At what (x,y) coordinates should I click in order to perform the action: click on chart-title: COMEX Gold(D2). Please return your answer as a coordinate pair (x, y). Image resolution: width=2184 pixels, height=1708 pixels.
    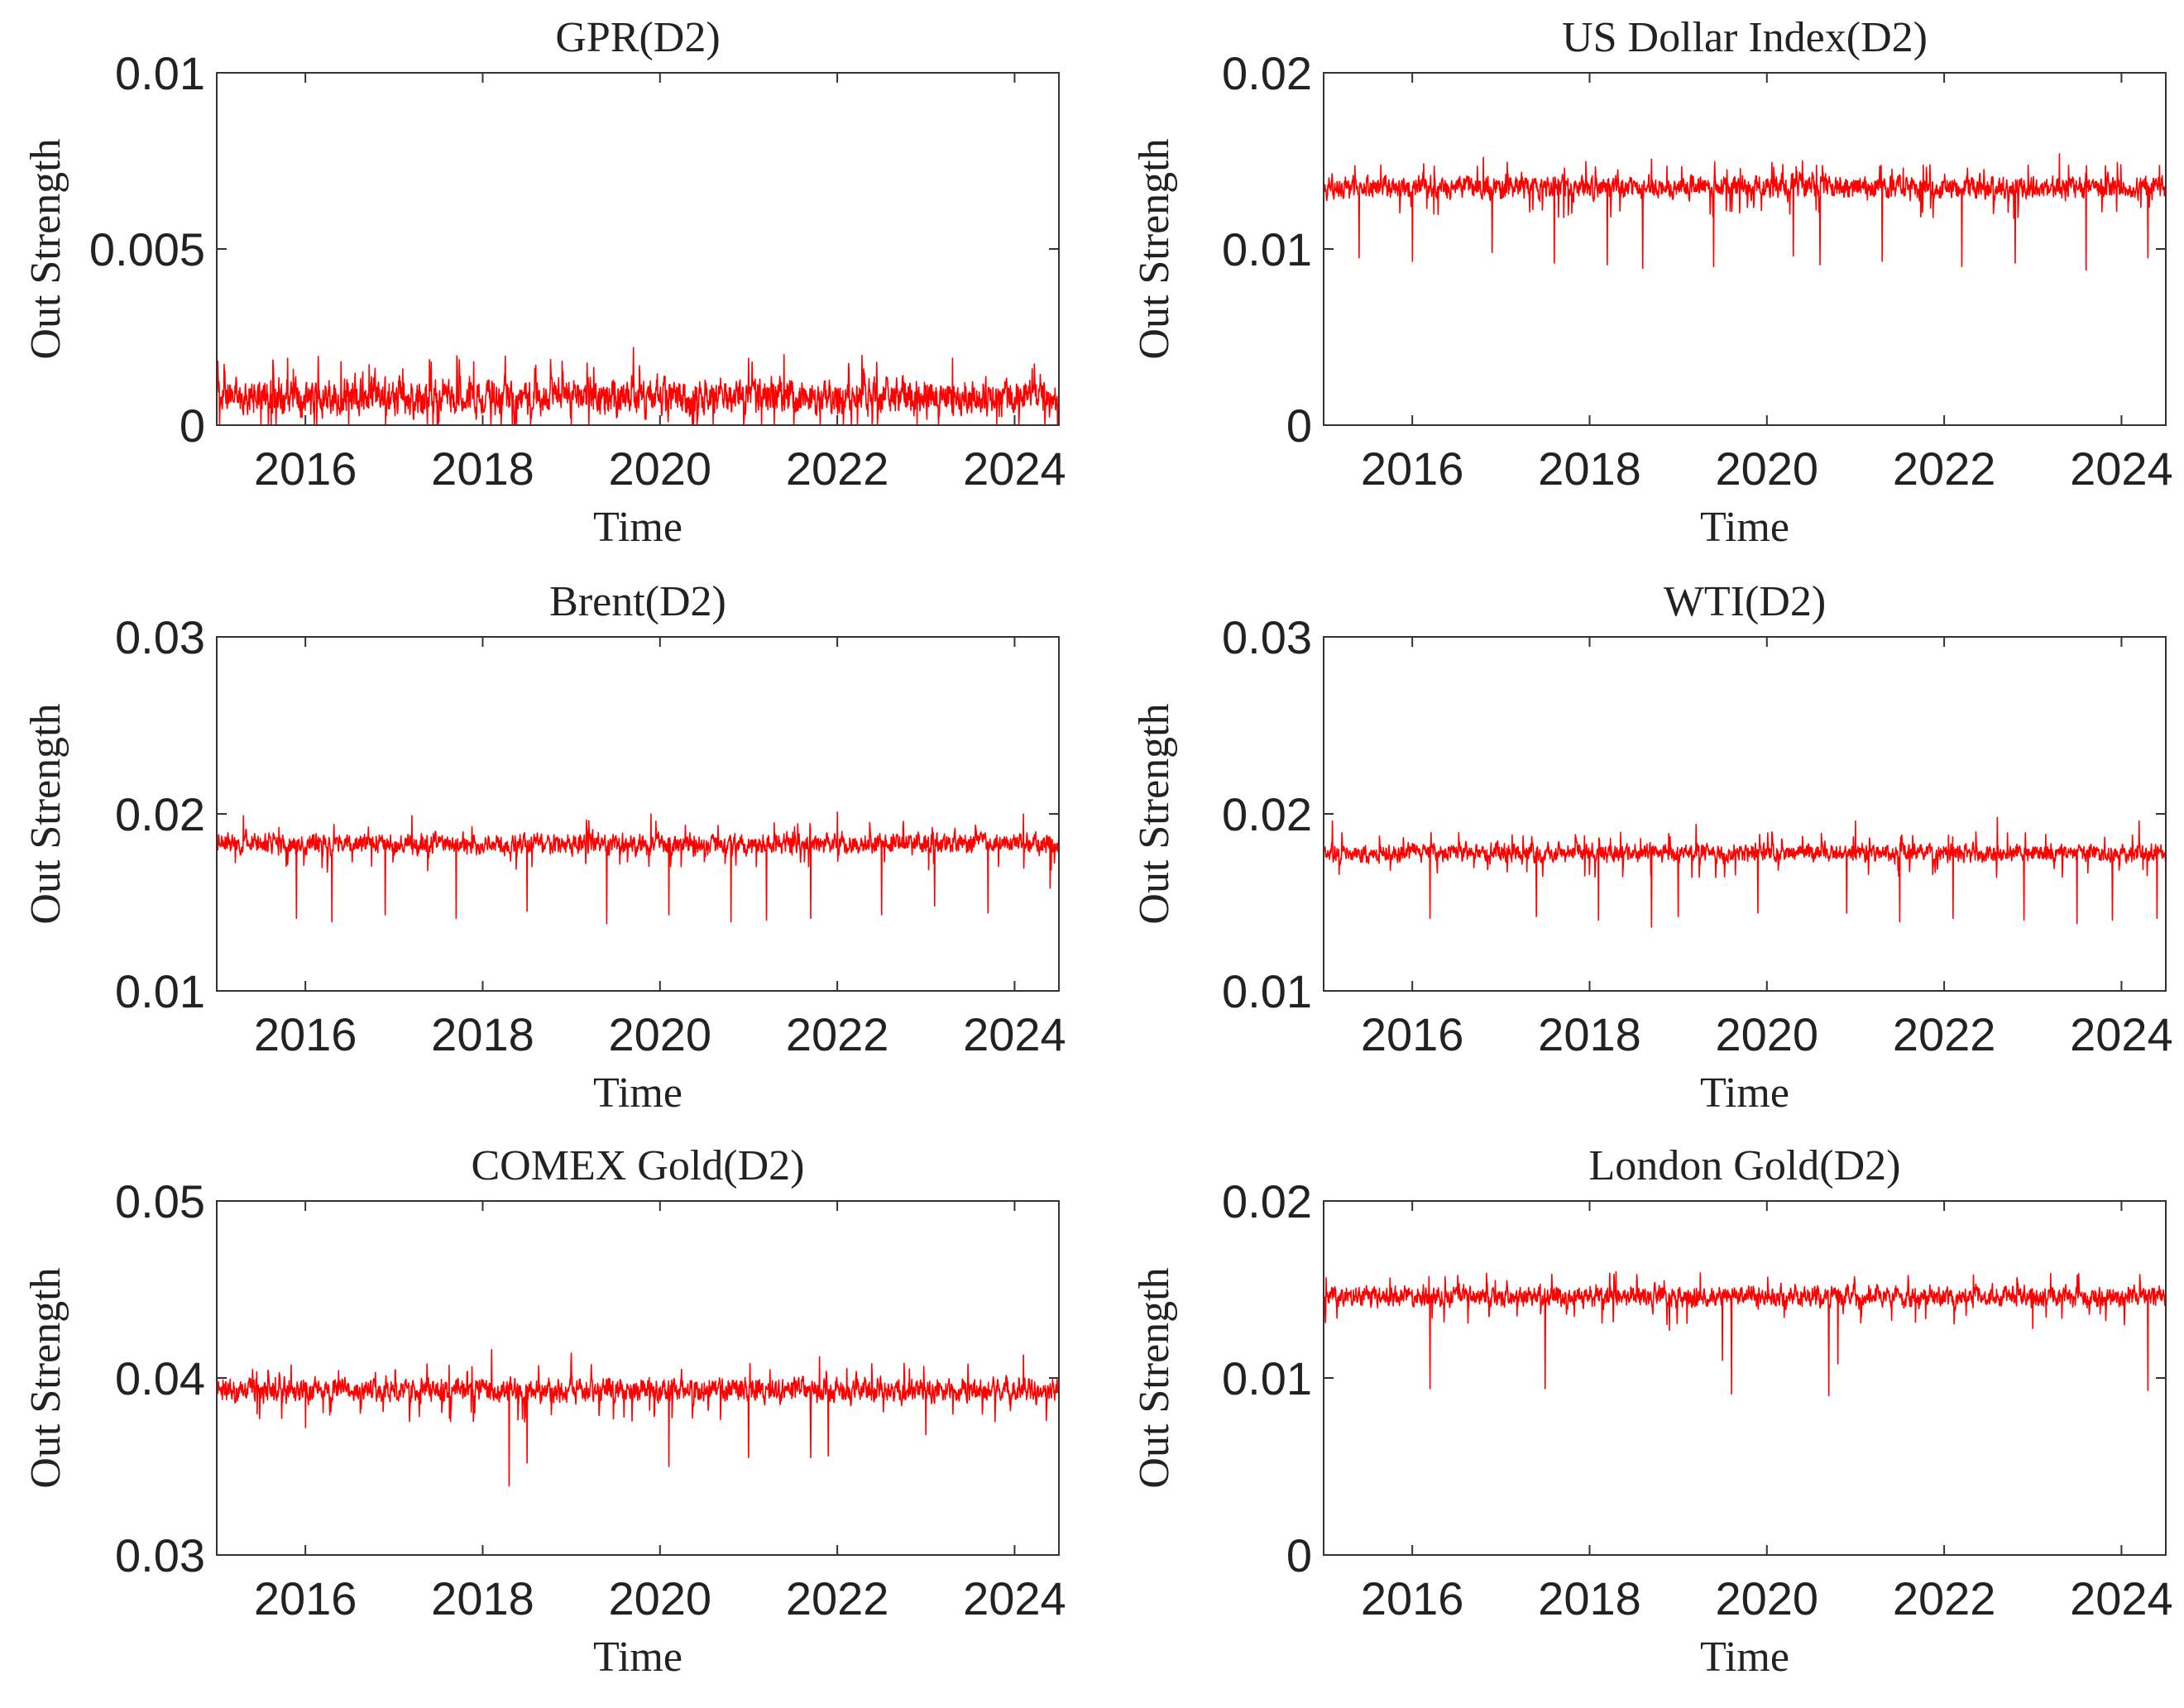
    Looking at the image, I should click on (638, 1165).